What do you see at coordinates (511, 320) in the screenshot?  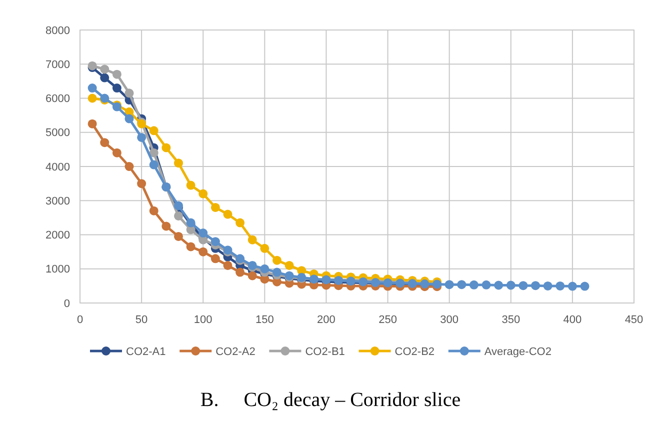 I see `x-tick-label: 350` at bounding box center [511, 320].